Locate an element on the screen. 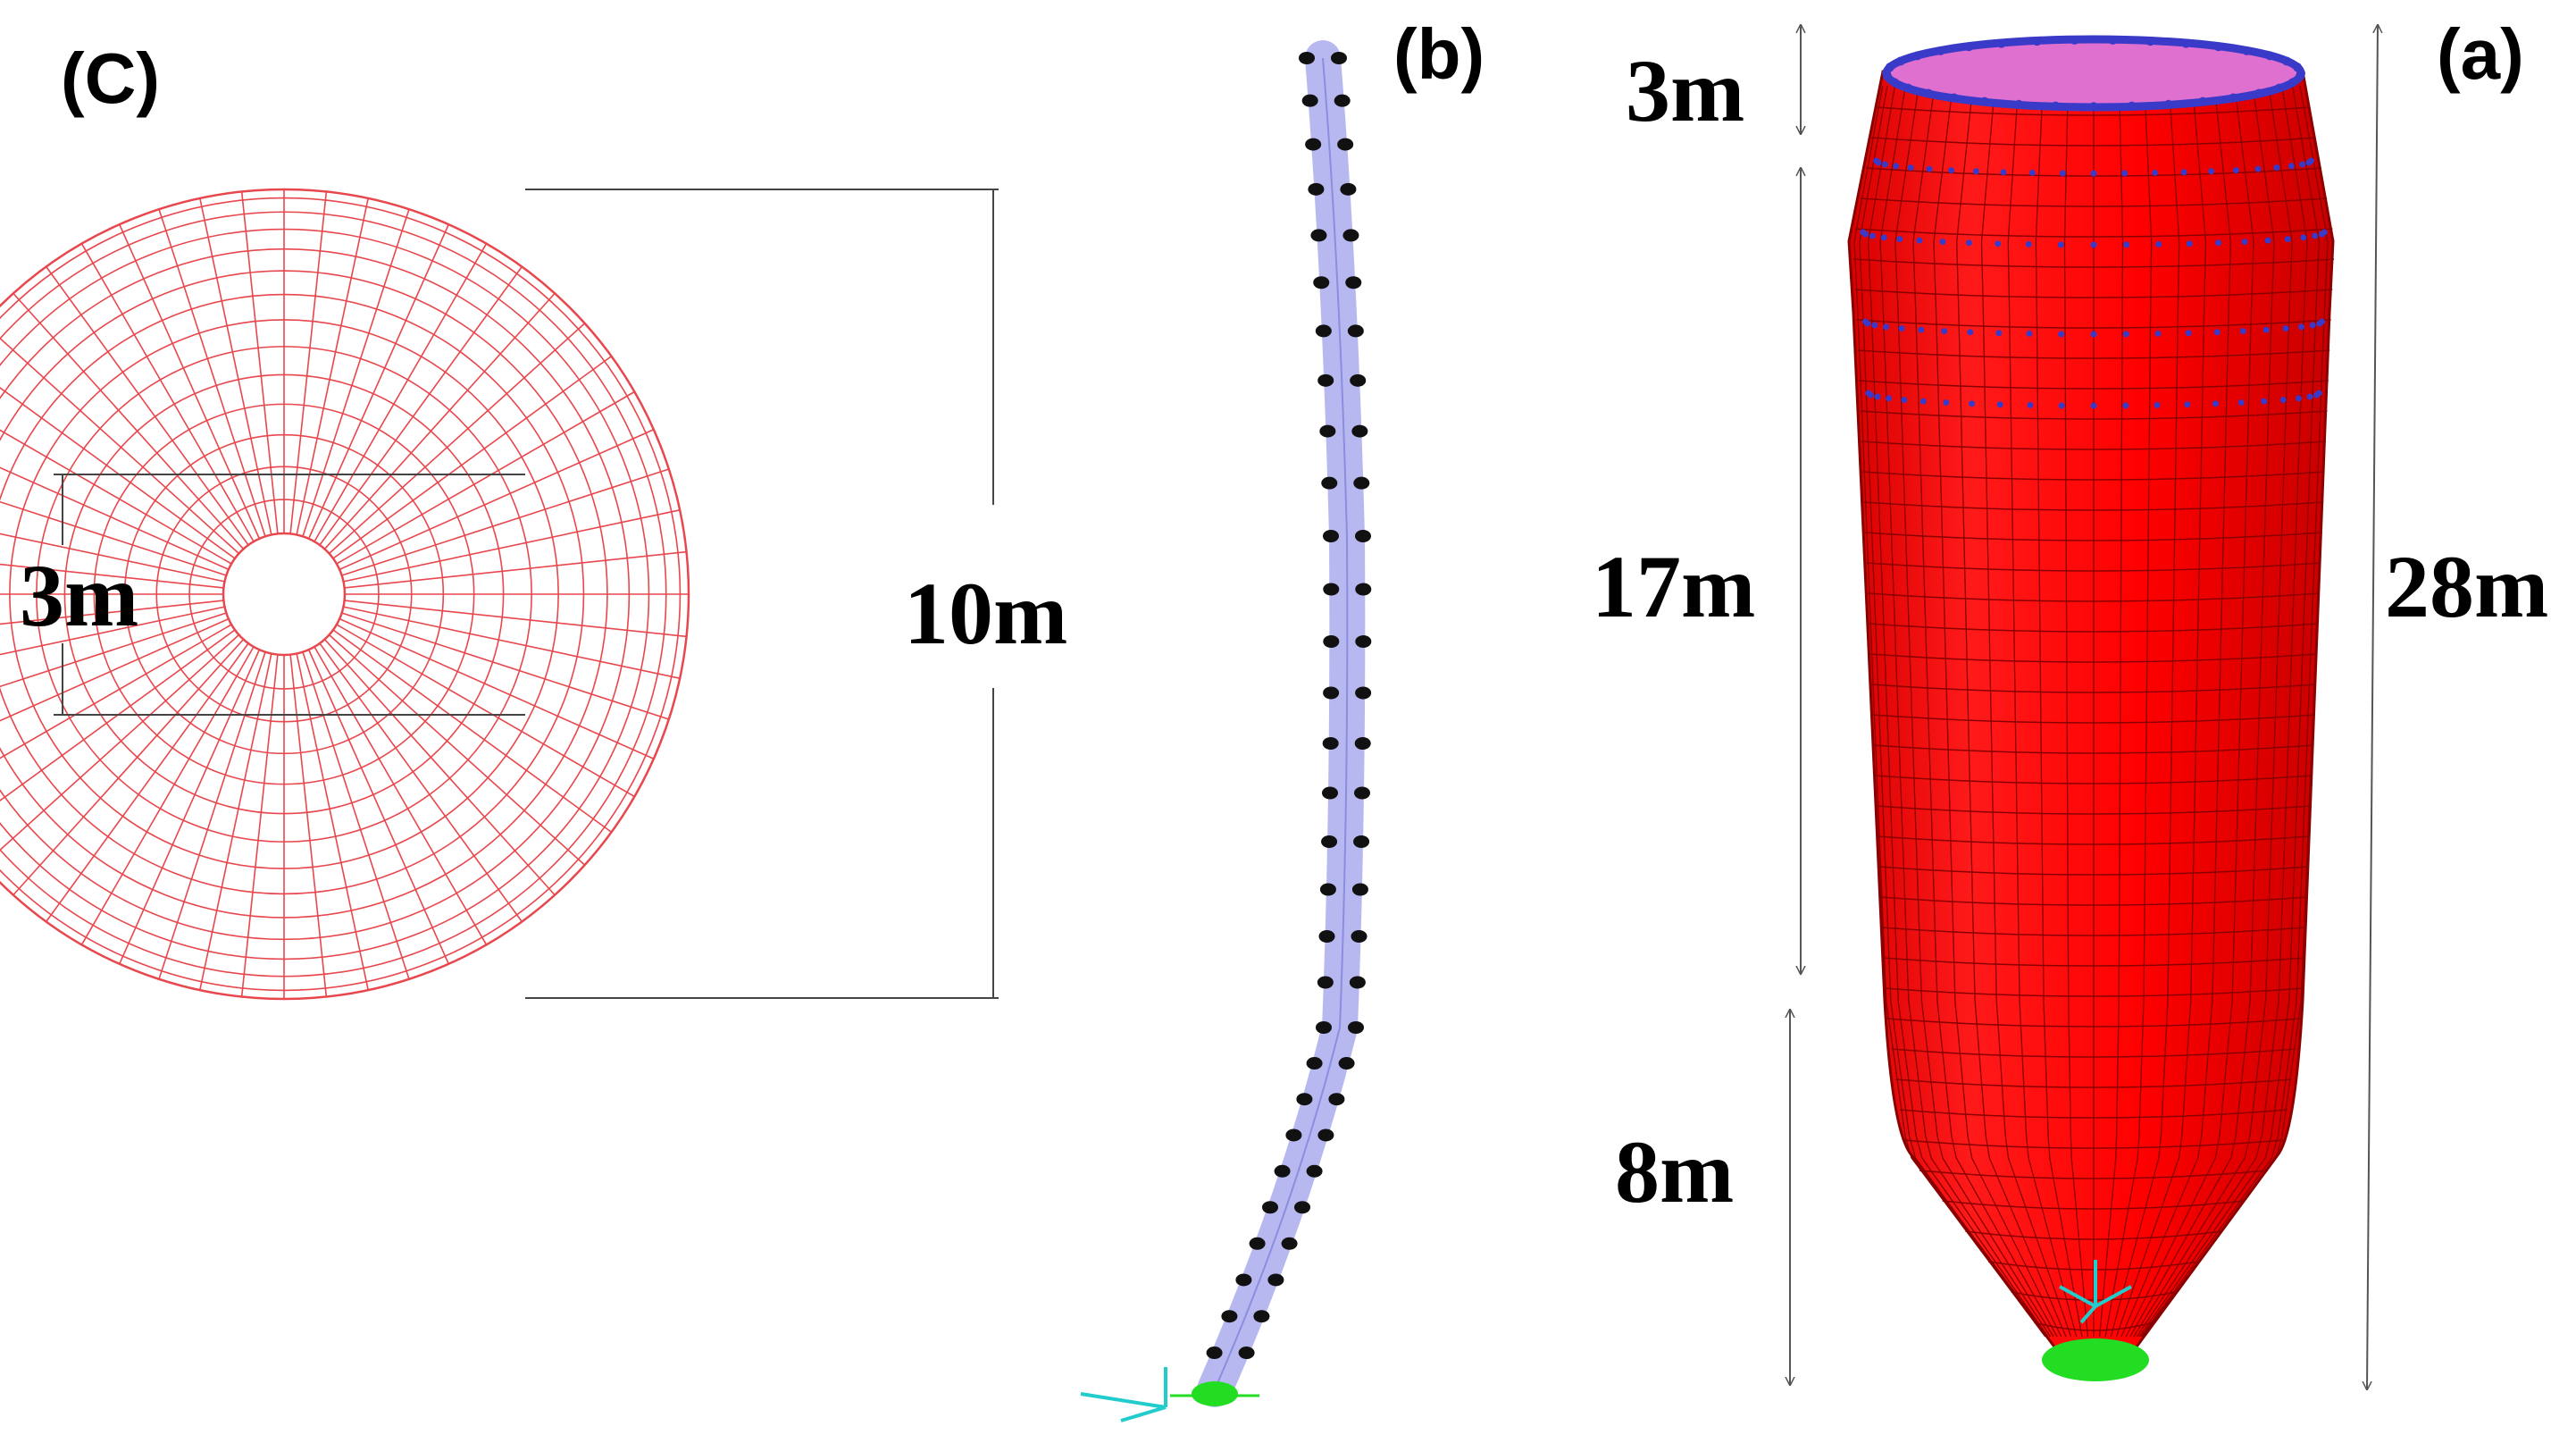 The width and height of the screenshot is (2576, 1443). shell-base-support is located at coordinates (2096, 1359).